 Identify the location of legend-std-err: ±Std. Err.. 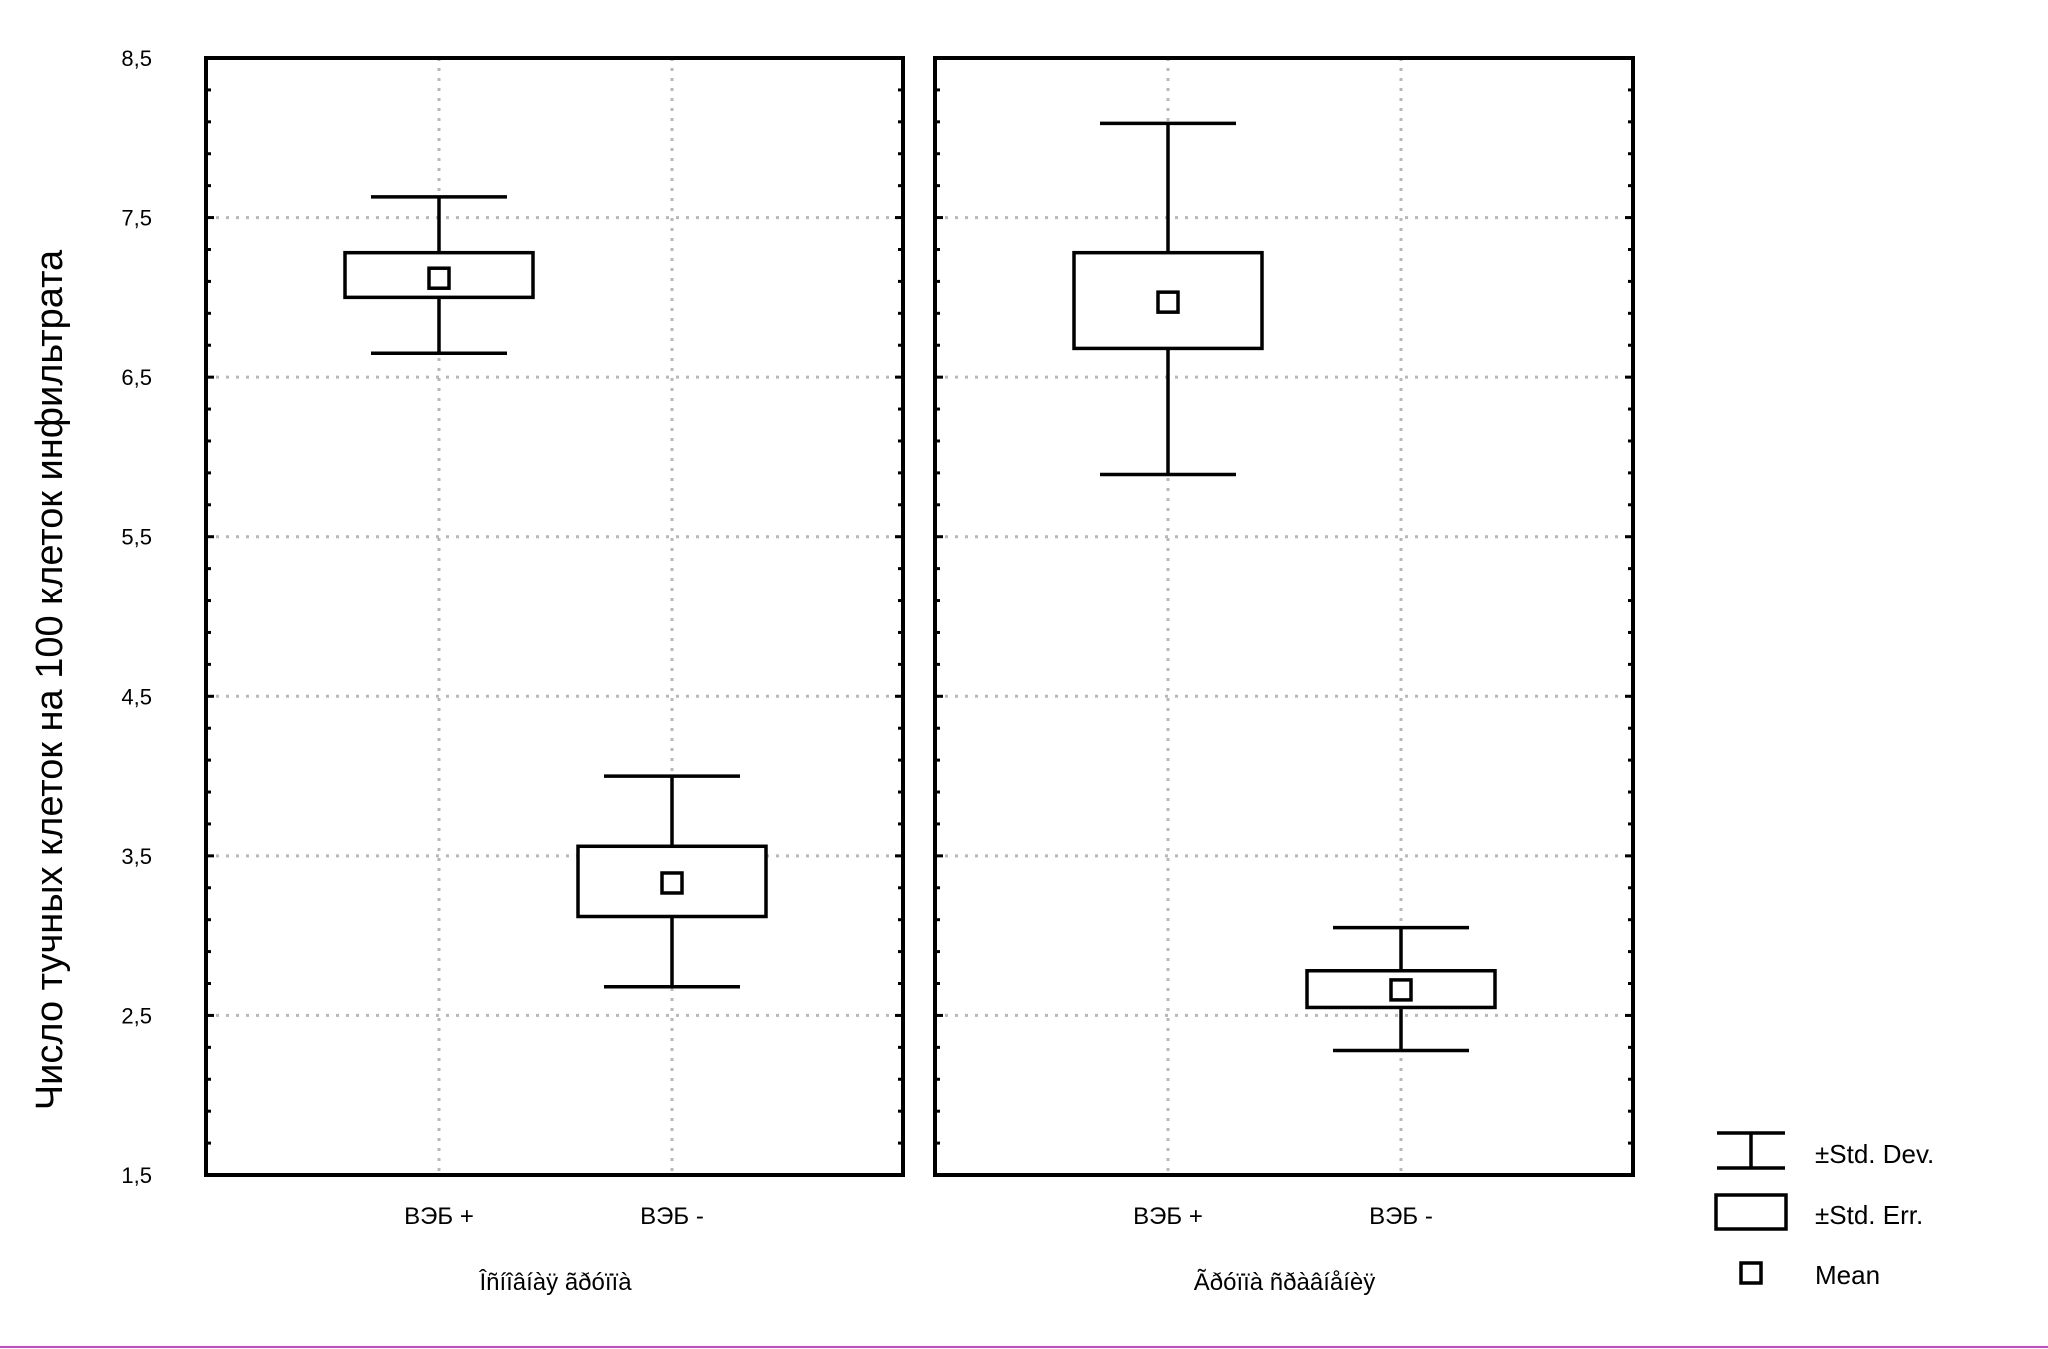
(1818, 1212).